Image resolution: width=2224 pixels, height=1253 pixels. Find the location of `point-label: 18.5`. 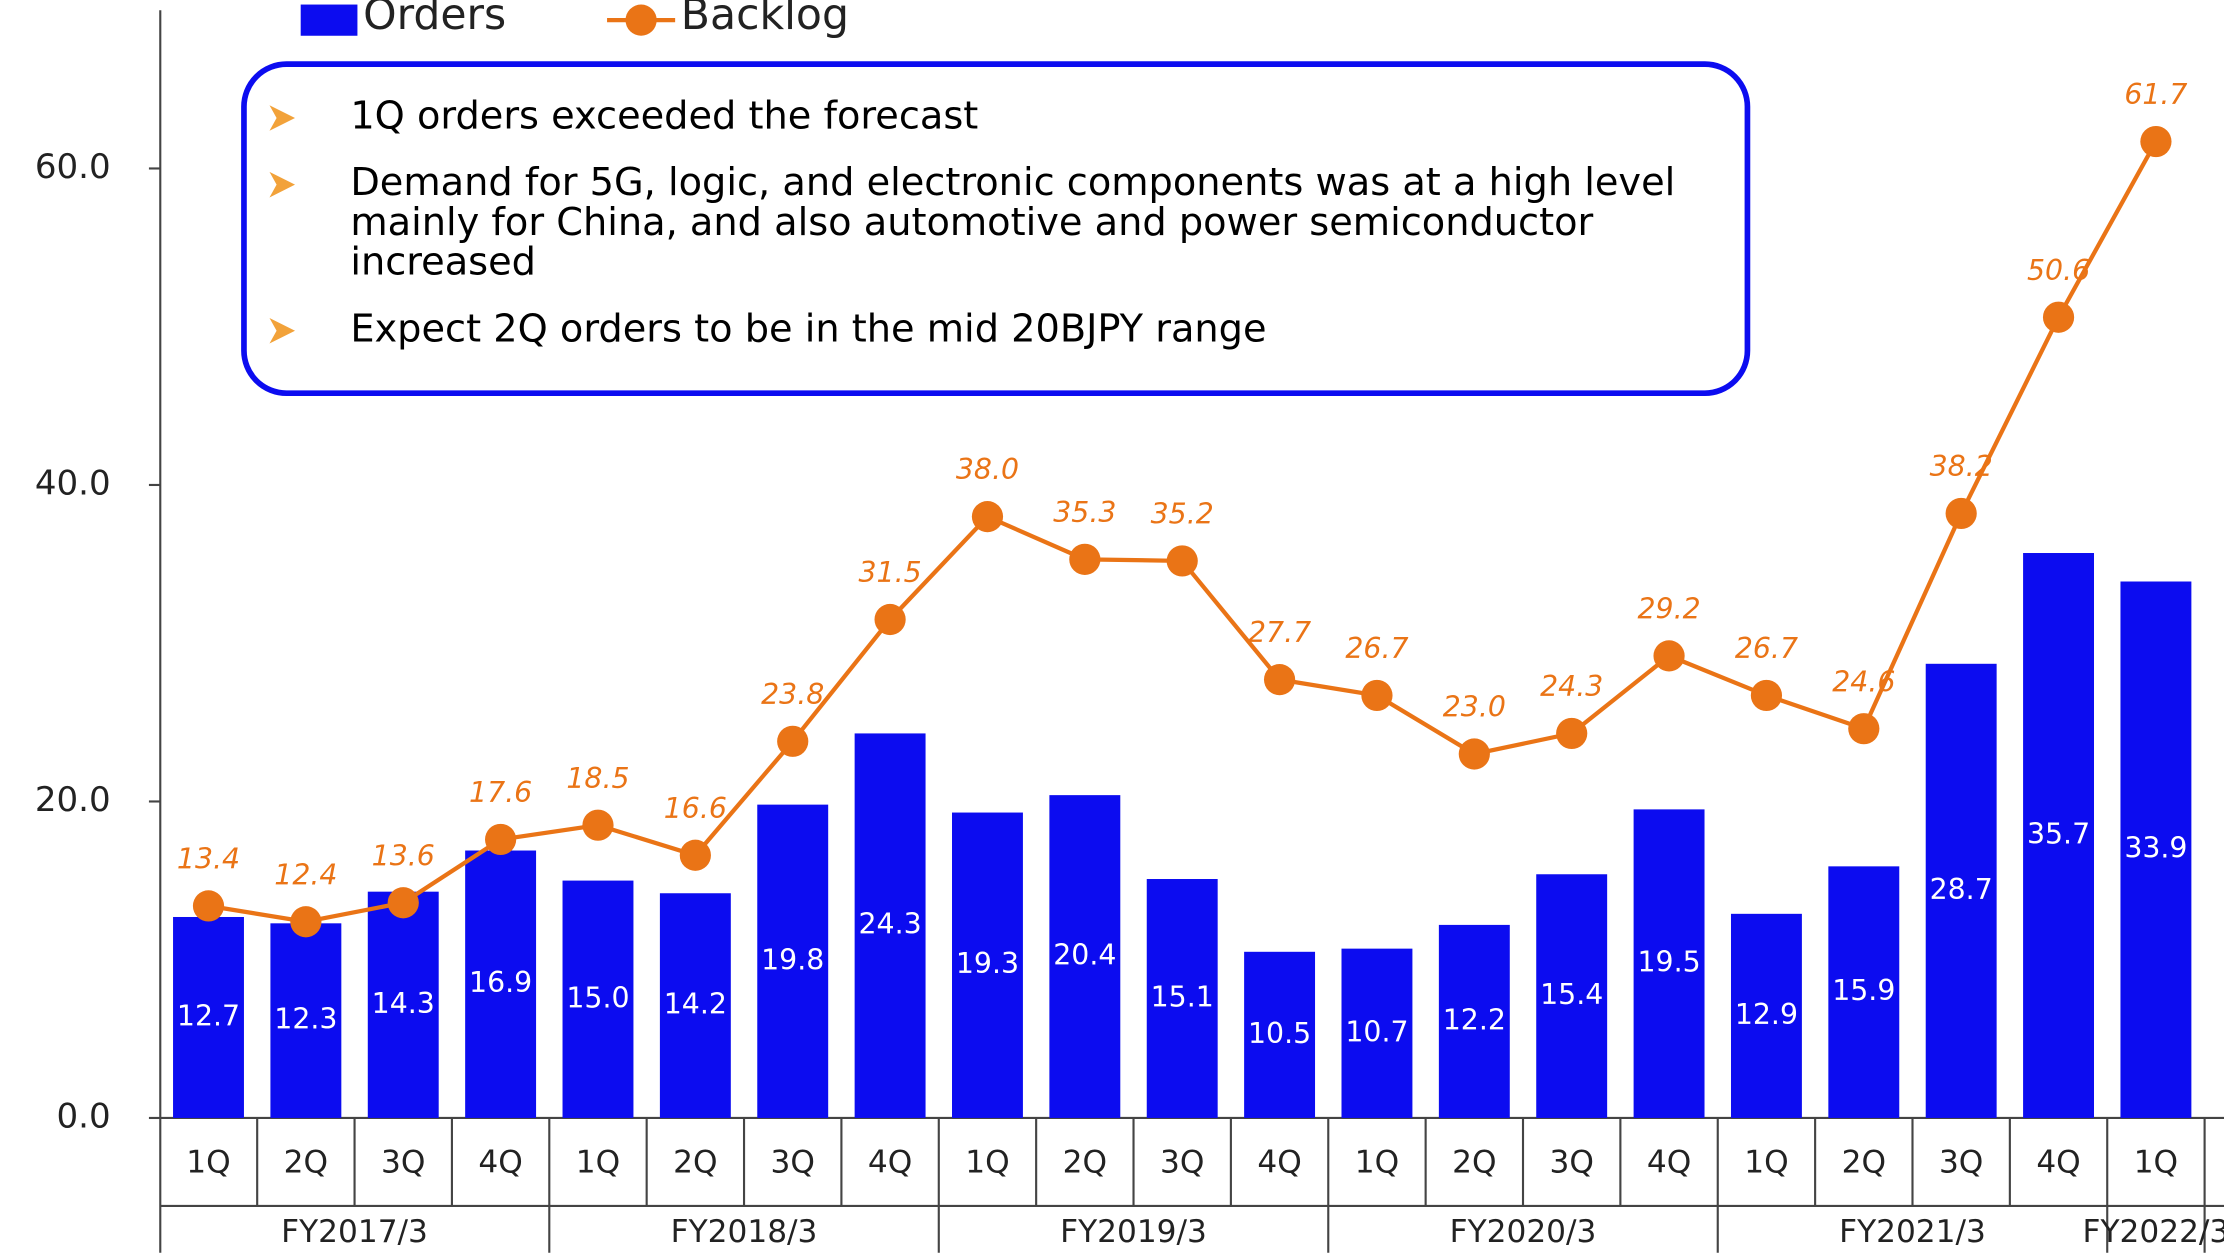

point-label: 18.5 is located at coordinates (597, 778).